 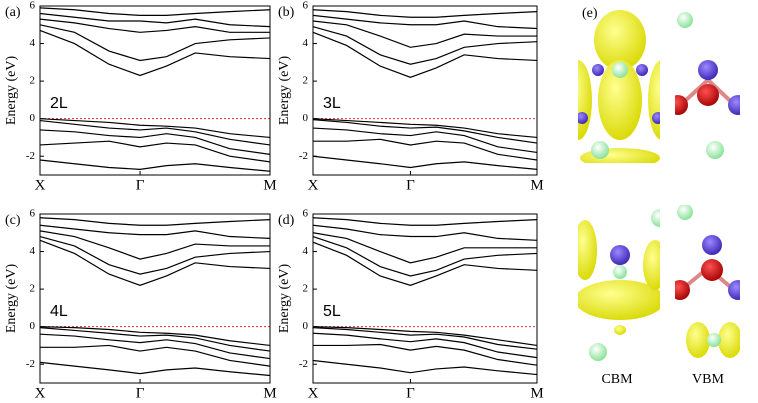 I want to click on vbm-bottom, so click(x=707, y=281).